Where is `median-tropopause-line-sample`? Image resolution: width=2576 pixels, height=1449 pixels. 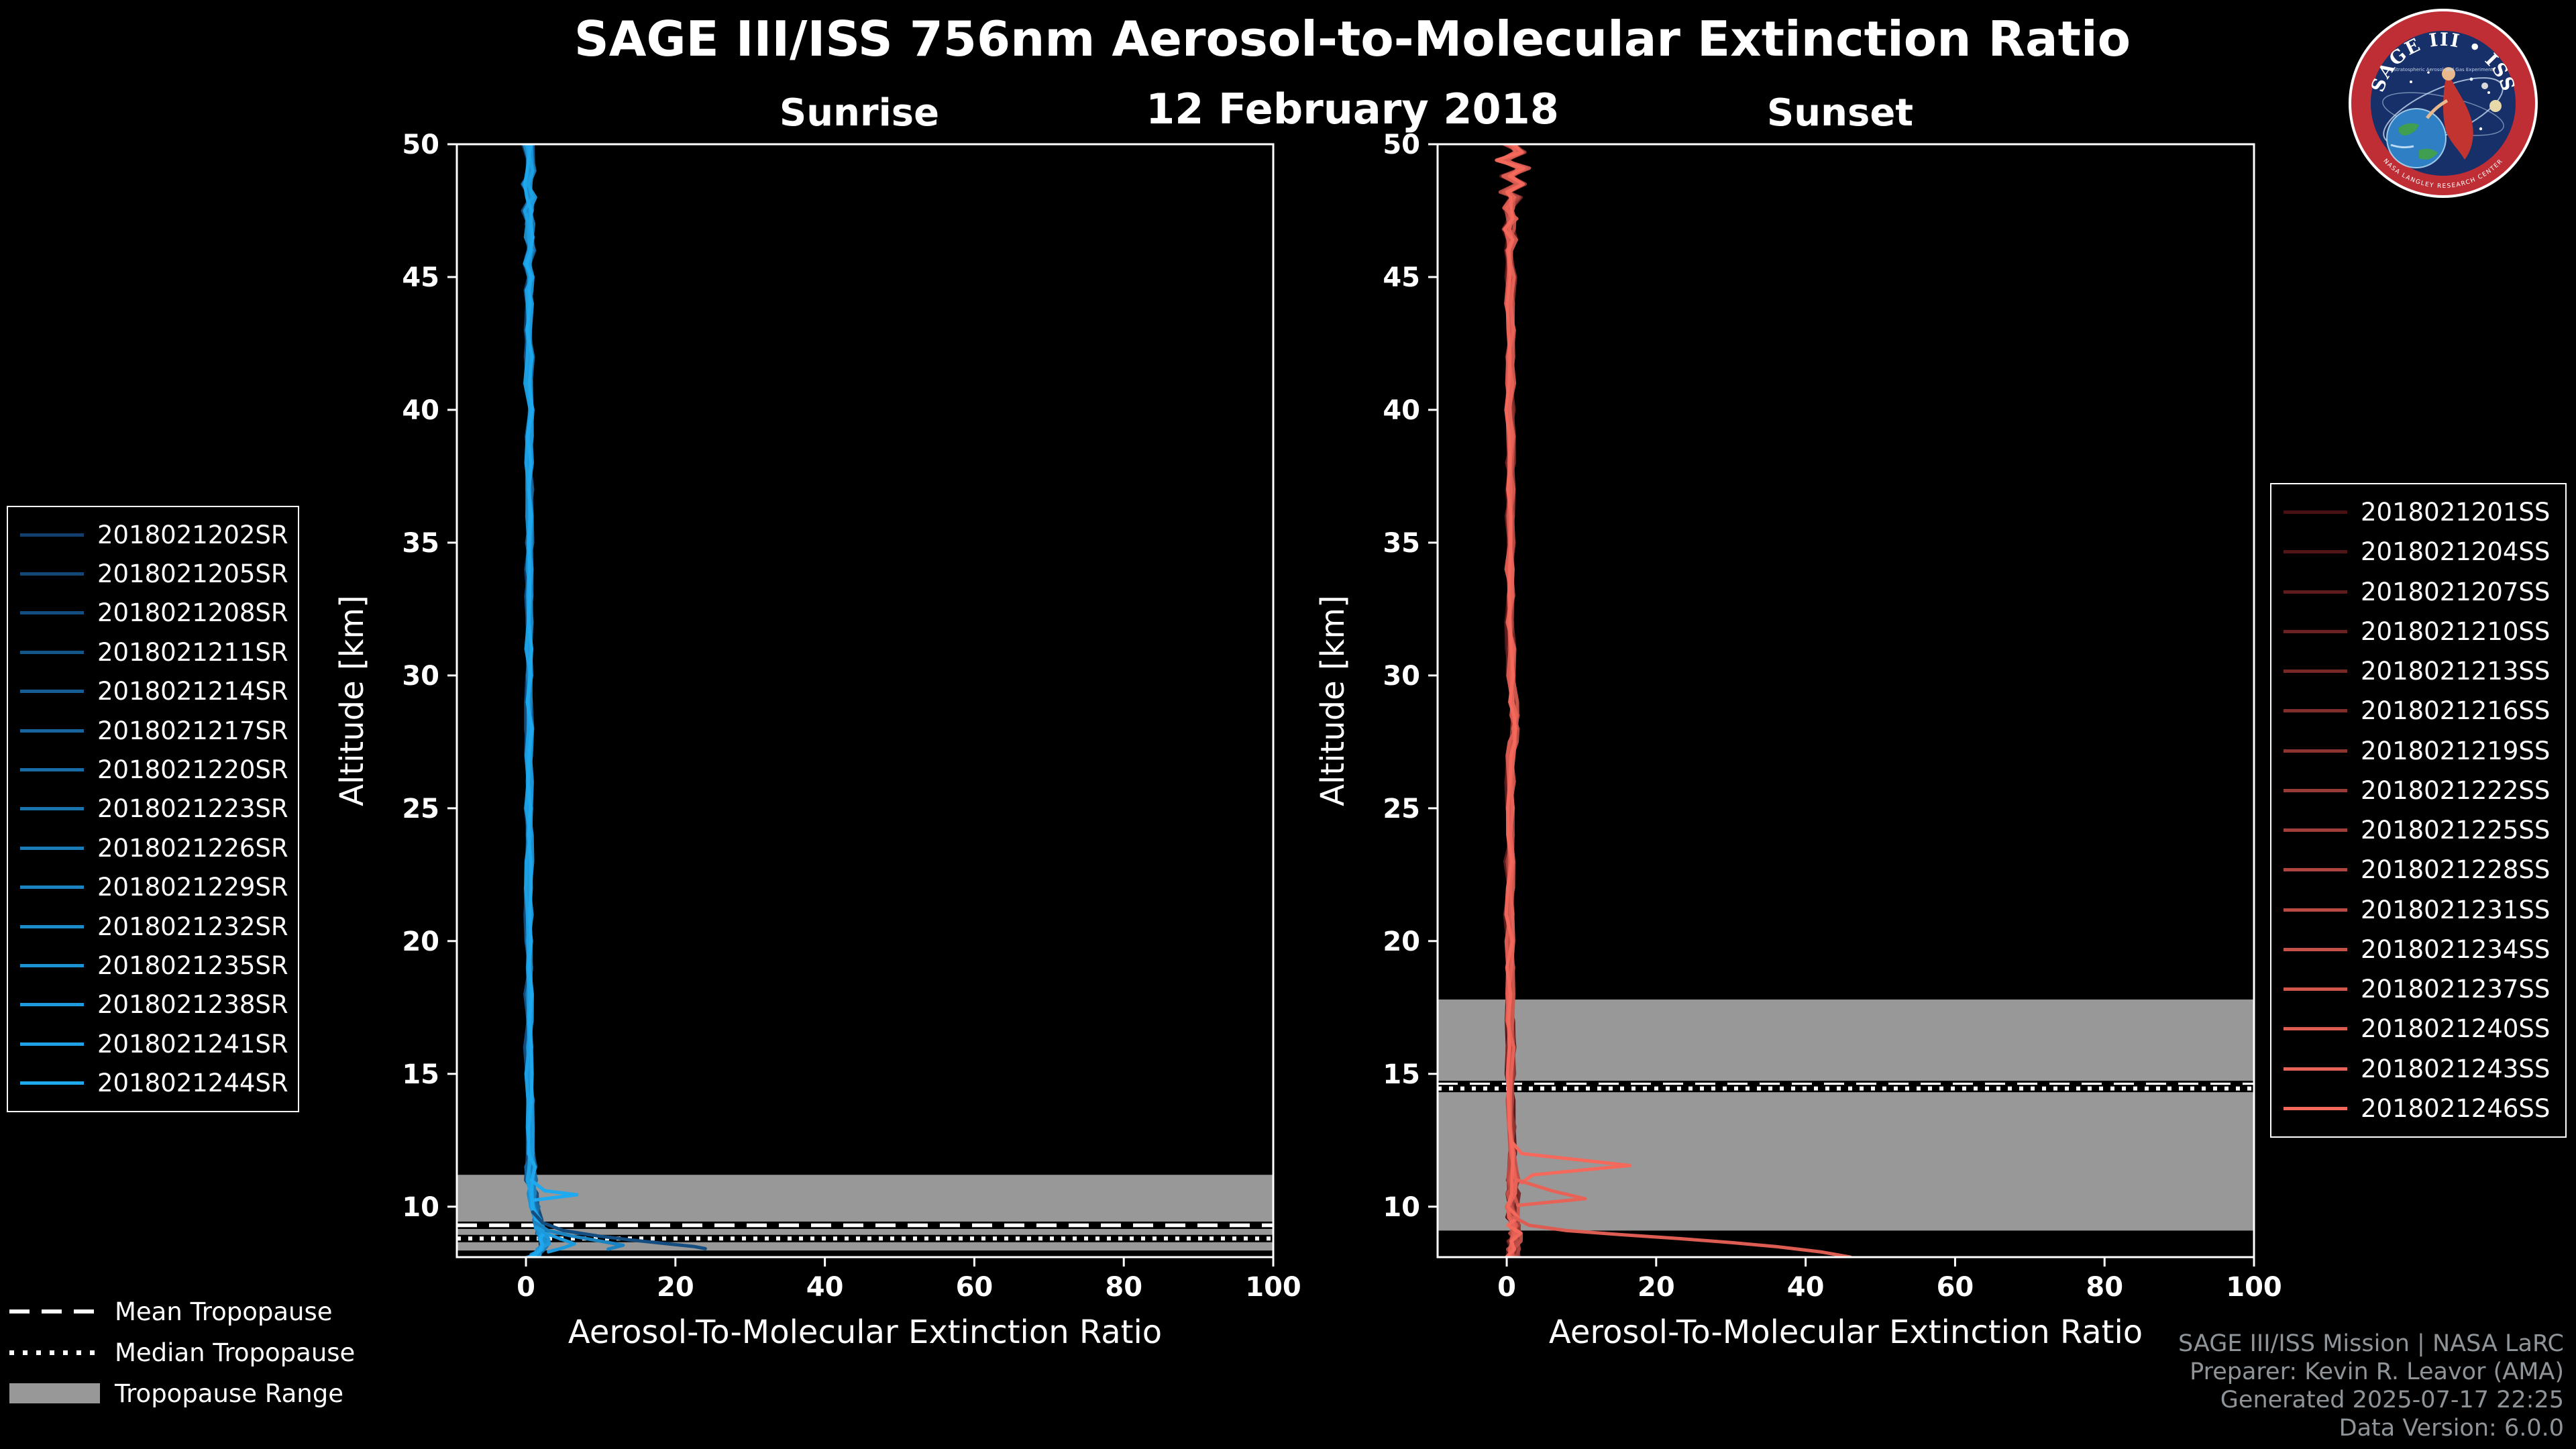 median-tropopause-line-sample is located at coordinates (54, 1352).